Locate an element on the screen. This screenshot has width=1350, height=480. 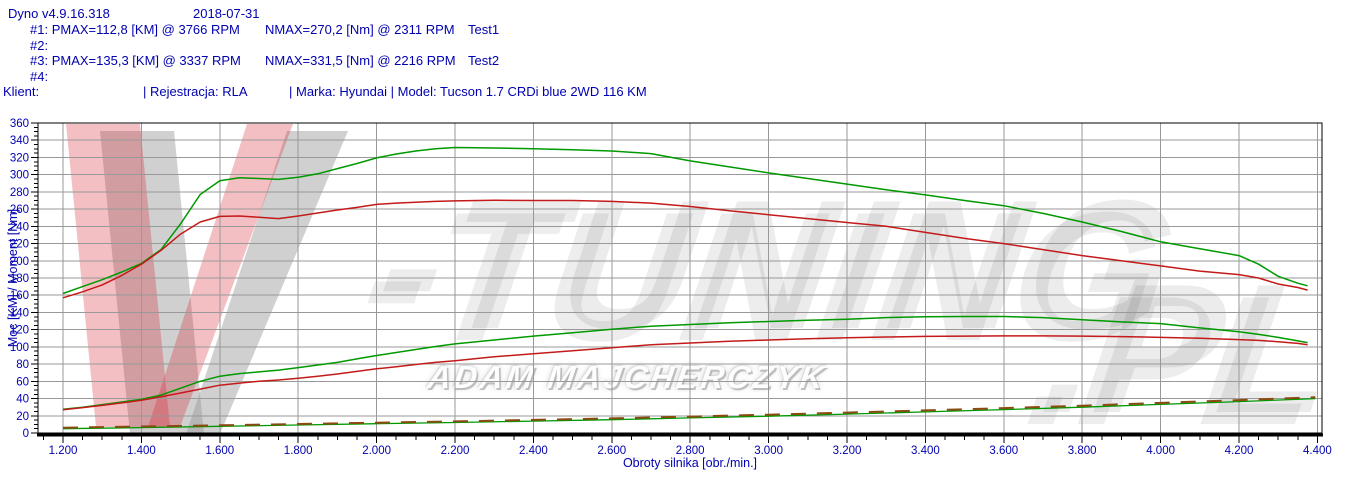
x-tick-label: 2.000 is located at coordinates (376, 451).